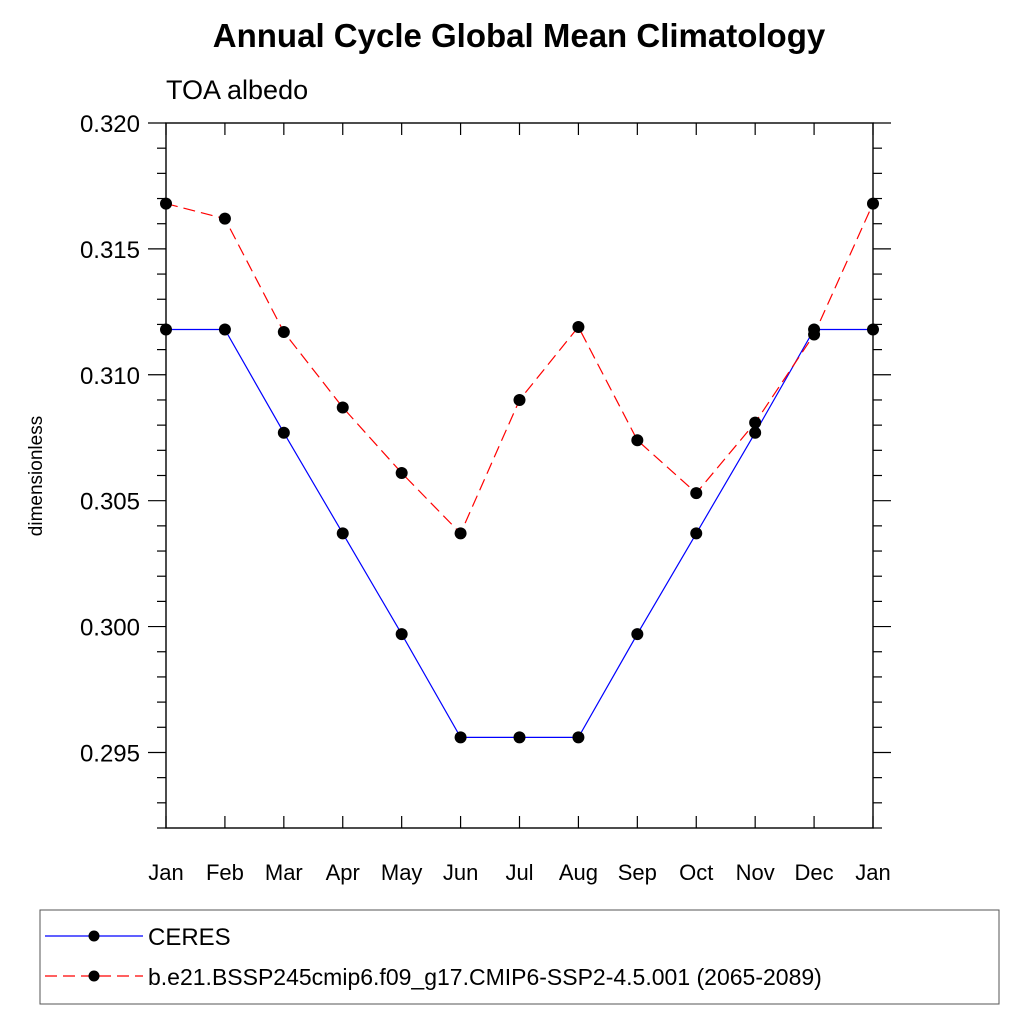 The height and width of the screenshot is (1024, 1024). Describe the element at coordinates (36, 476) in the screenshot. I see `y-axis-label: dimensionless` at that location.